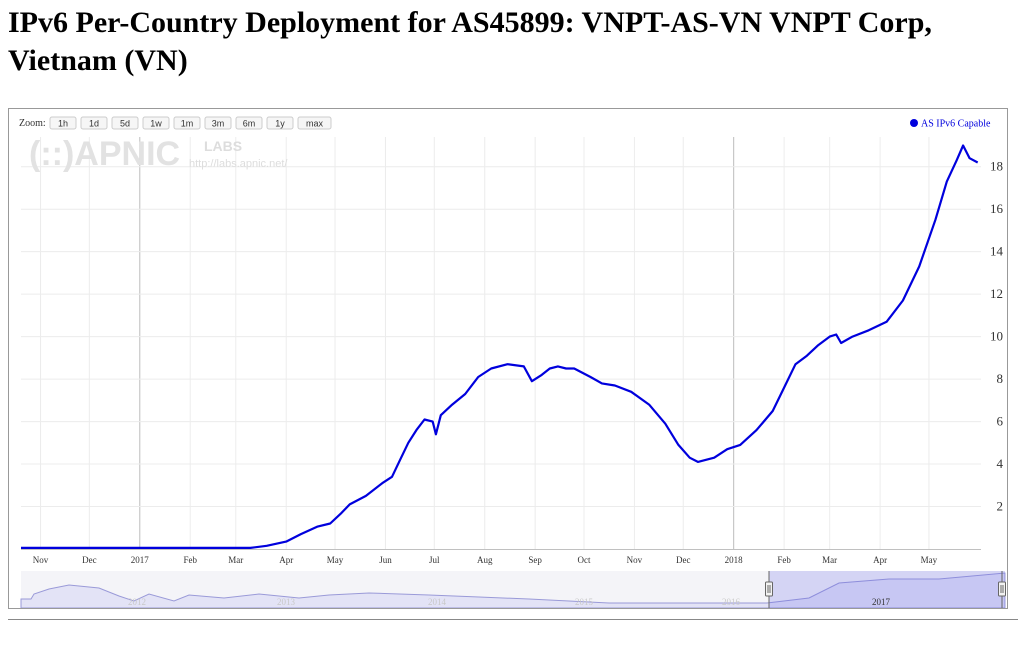  I want to click on zoom-button-label: 5d, so click(125, 124).